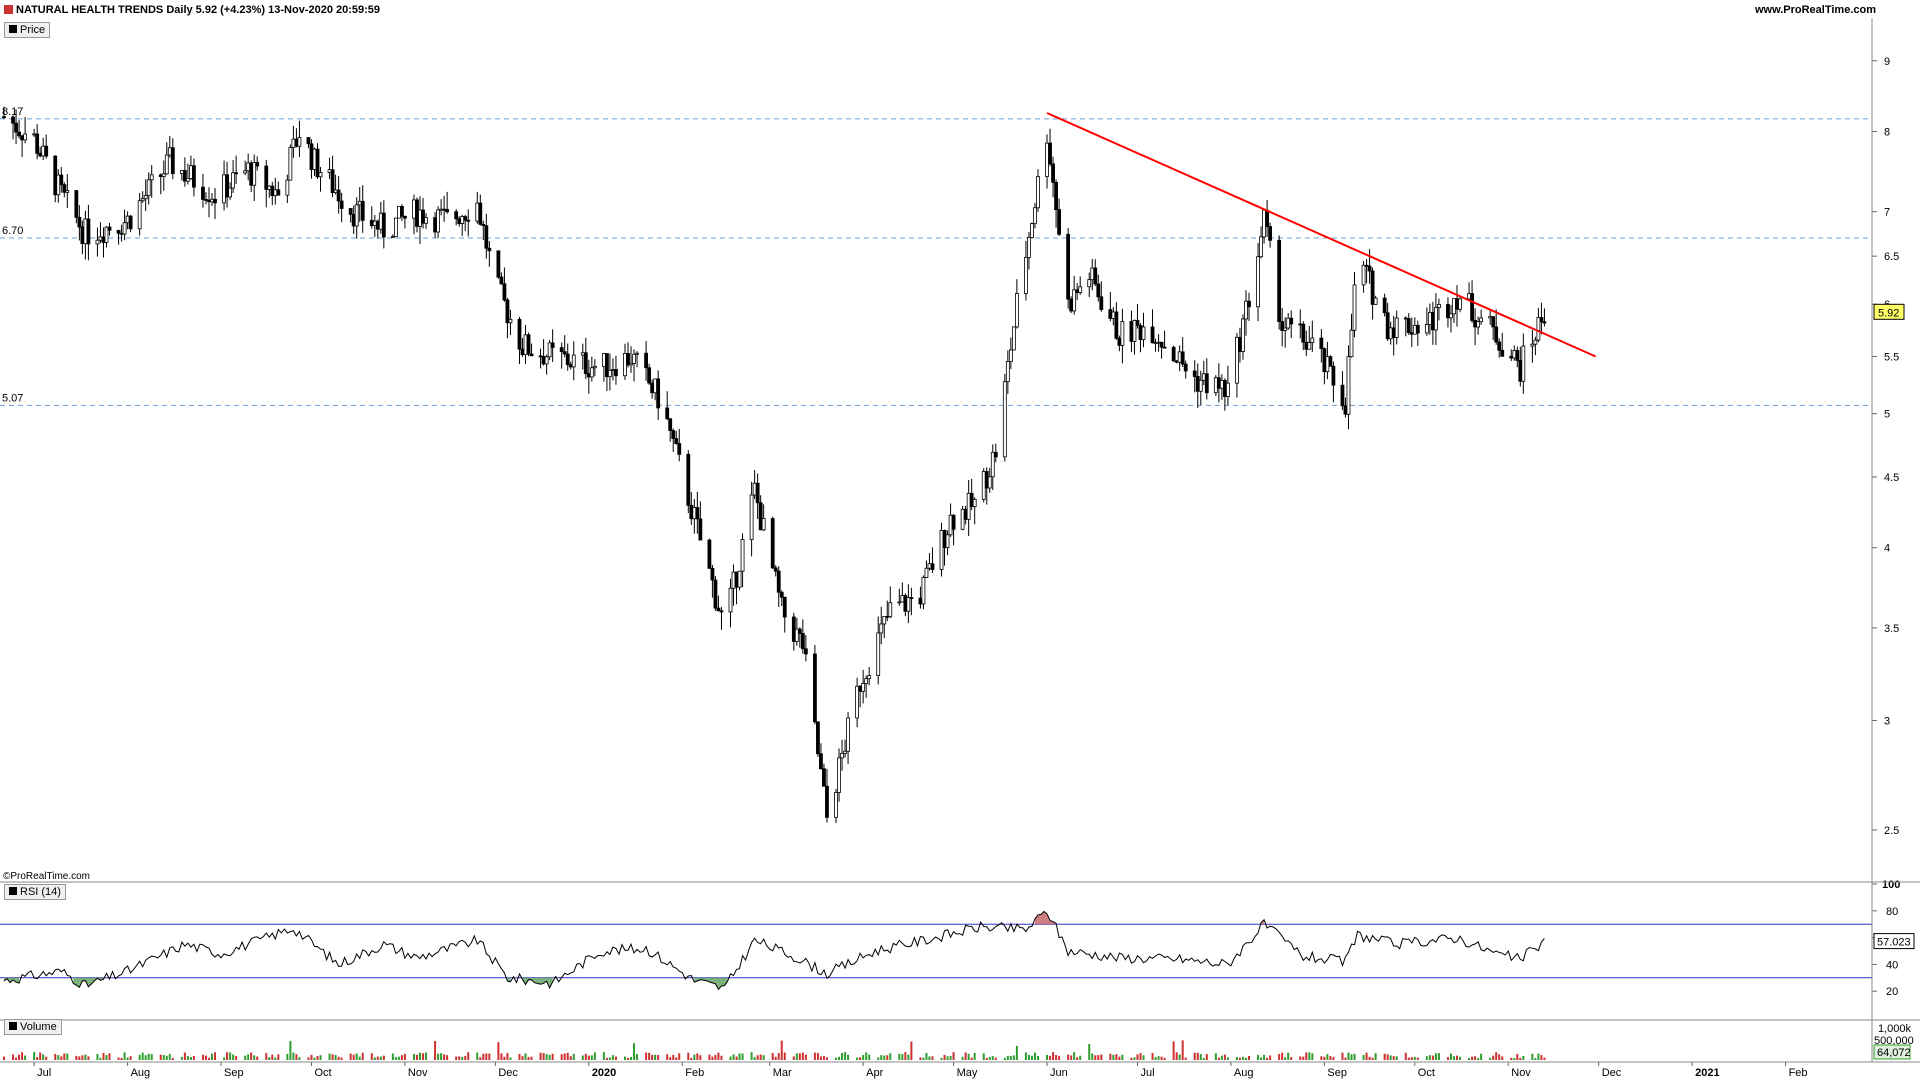  I want to click on x-tick-label: 2021, so click(1707, 1073).